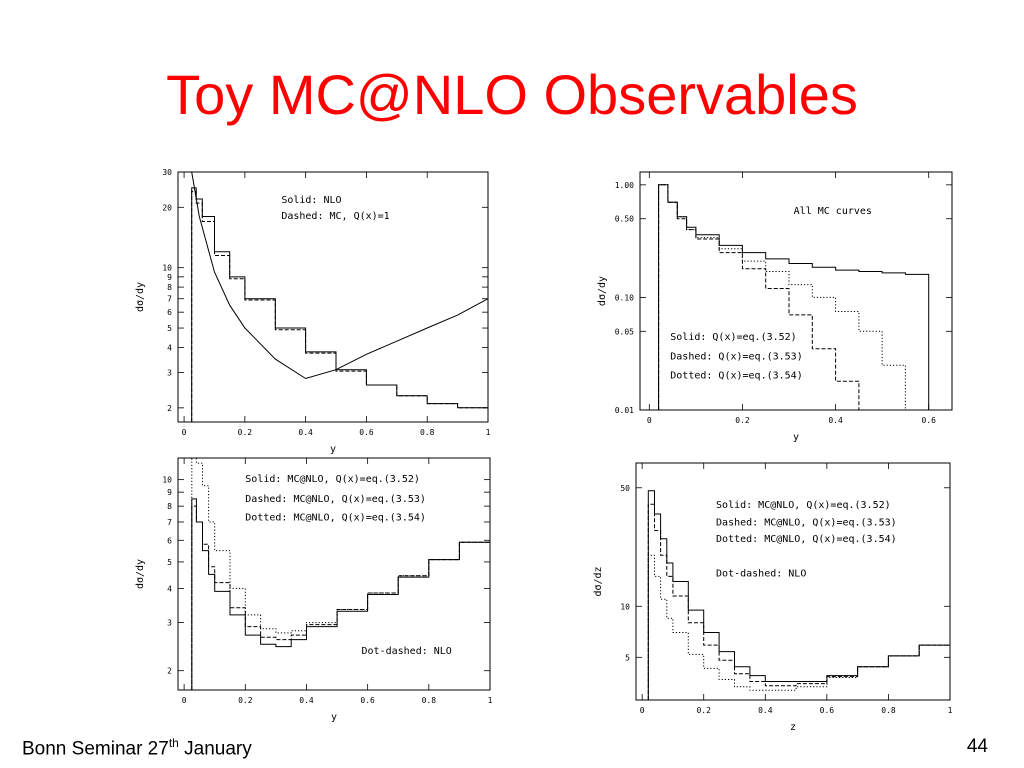 This screenshot has width=1024, height=768. Describe the element at coordinates (215, 749) in the screenshot. I see `footer-event-tail: January` at that location.